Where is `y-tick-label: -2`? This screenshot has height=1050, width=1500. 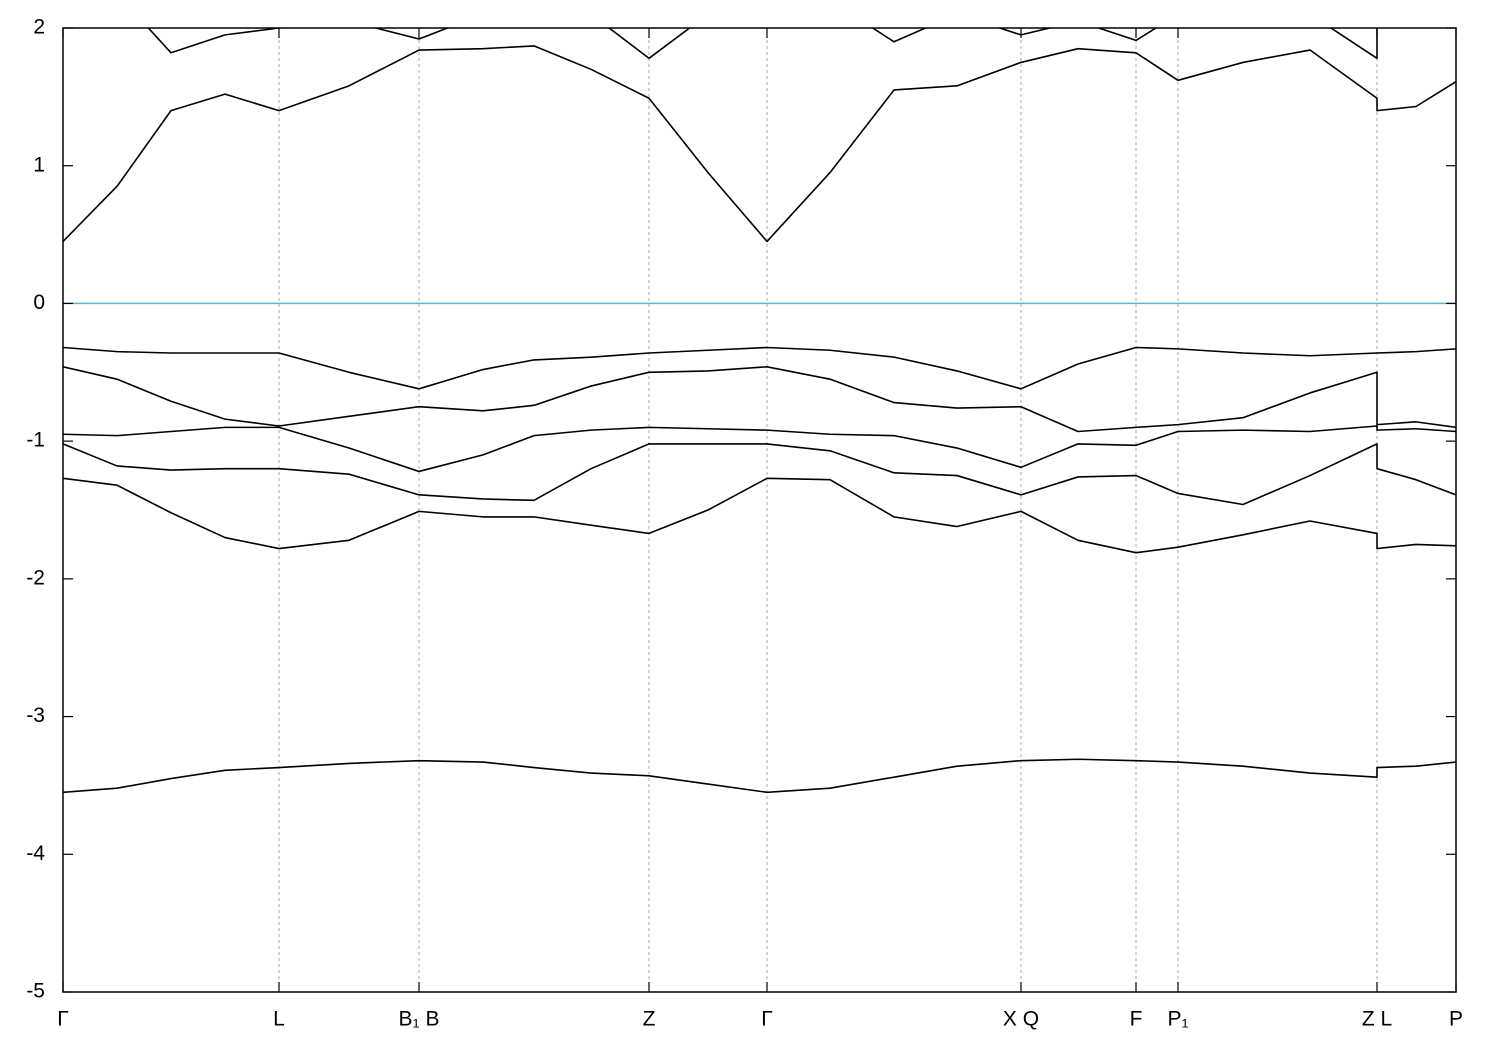 y-tick-label: -2 is located at coordinates (35, 577).